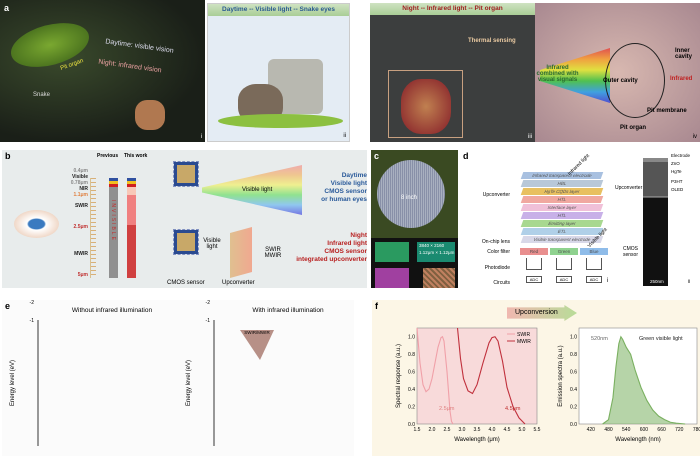  What do you see at coordinates (257, 345) in the screenshot?
I see `infrared-cone` at bounding box center [257, 345].